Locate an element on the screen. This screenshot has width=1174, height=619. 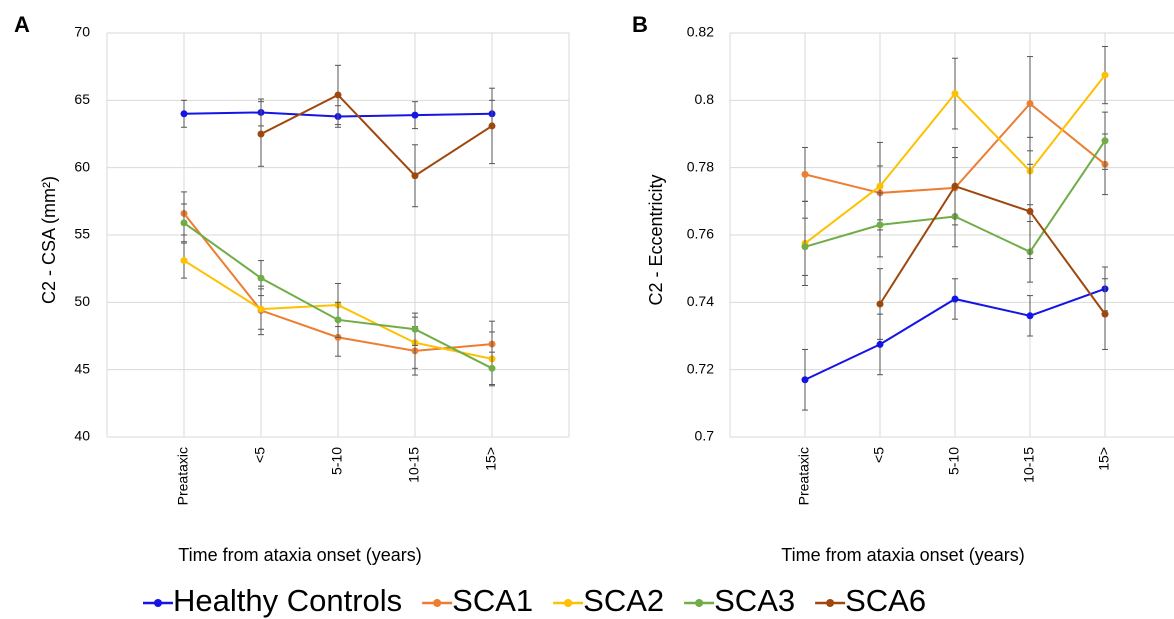
y-tick-label: 0.7 is located at coordinates (705, 436).